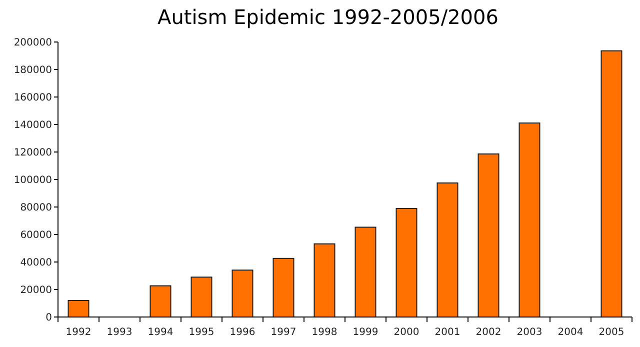 This screenshot has height=347, width=640. I want to click on y-tick-label: 120000, so click(33, 153).